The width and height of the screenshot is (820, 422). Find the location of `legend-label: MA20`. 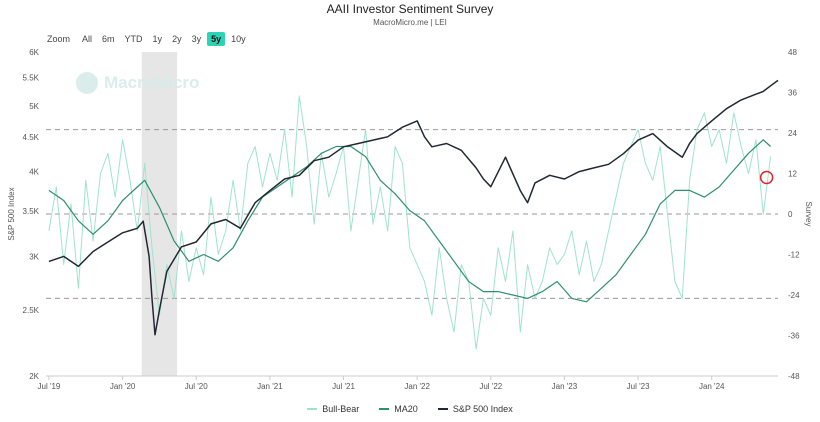

legend-label: MA20 is located at coordinates (406, 409).